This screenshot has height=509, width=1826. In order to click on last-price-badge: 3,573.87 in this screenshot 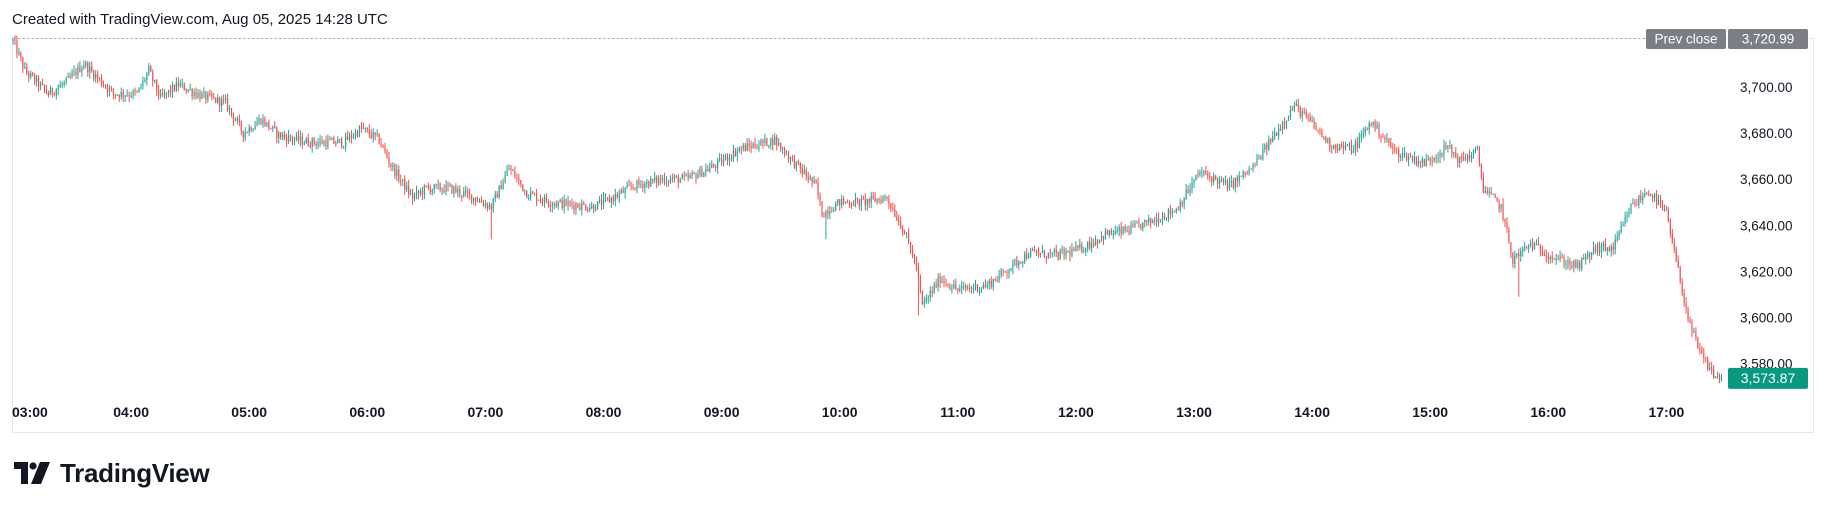, I will do `click(1768, 378)`.